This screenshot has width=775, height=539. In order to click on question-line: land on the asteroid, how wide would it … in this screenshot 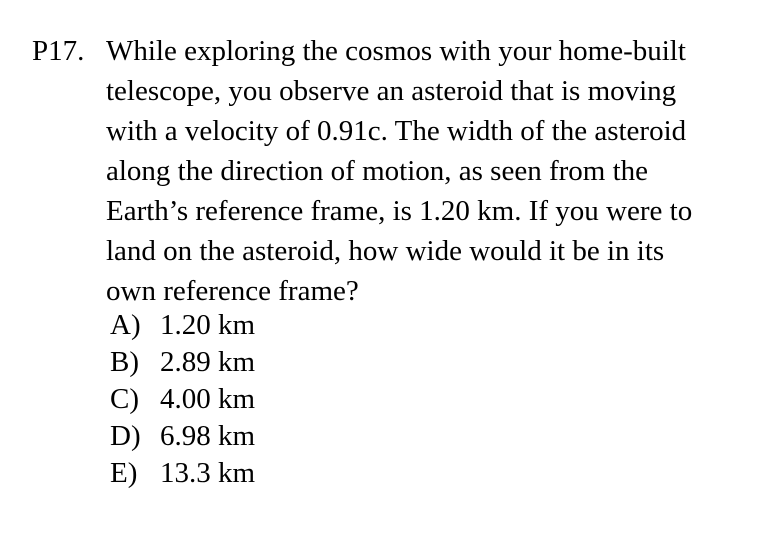, I will do `click(385, 251)`.